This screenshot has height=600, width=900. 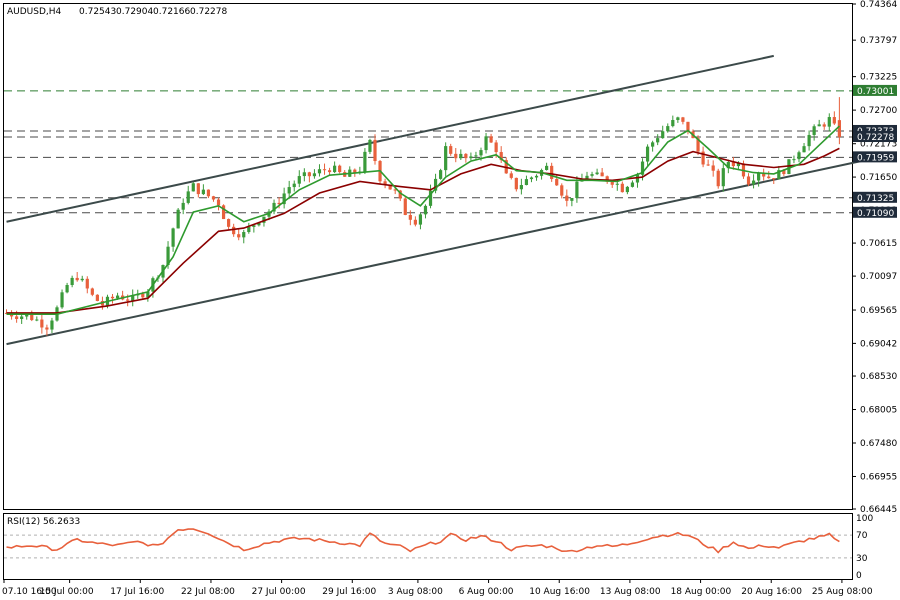 I want to click on time-tick-label: 10 Aug 16:00, so click(x=559, y=592).